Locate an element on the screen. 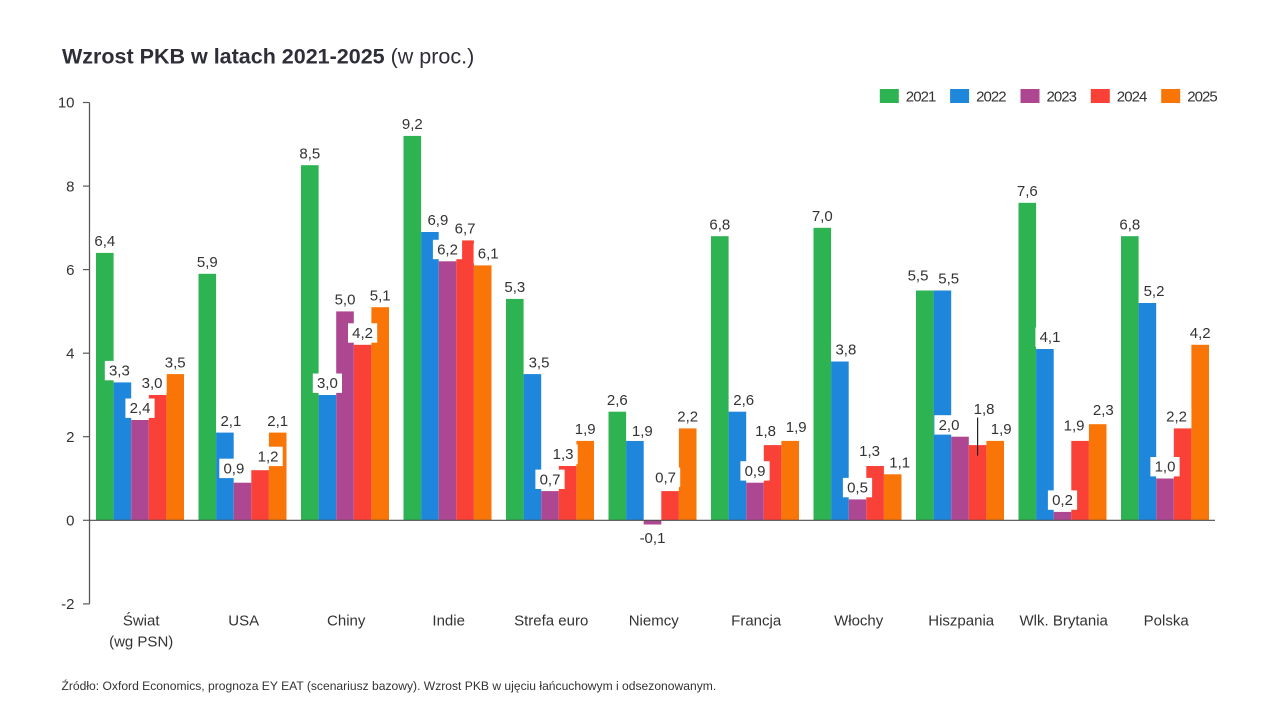  svg-text: 2,3 is located at coordinates (1103, 410).